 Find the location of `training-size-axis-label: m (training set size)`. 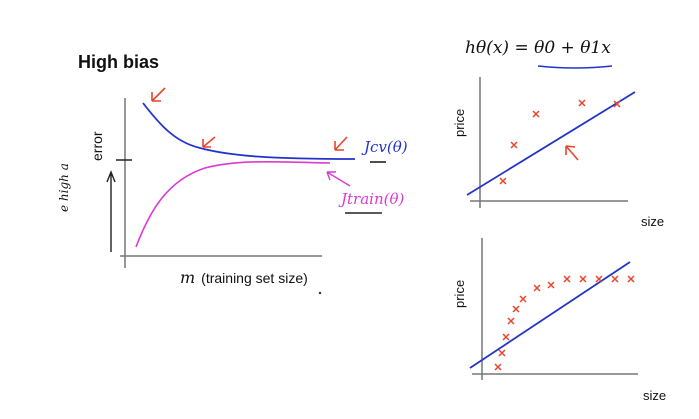

training-size-axis-label: m (training set size) is located at coordinates (244, 277).